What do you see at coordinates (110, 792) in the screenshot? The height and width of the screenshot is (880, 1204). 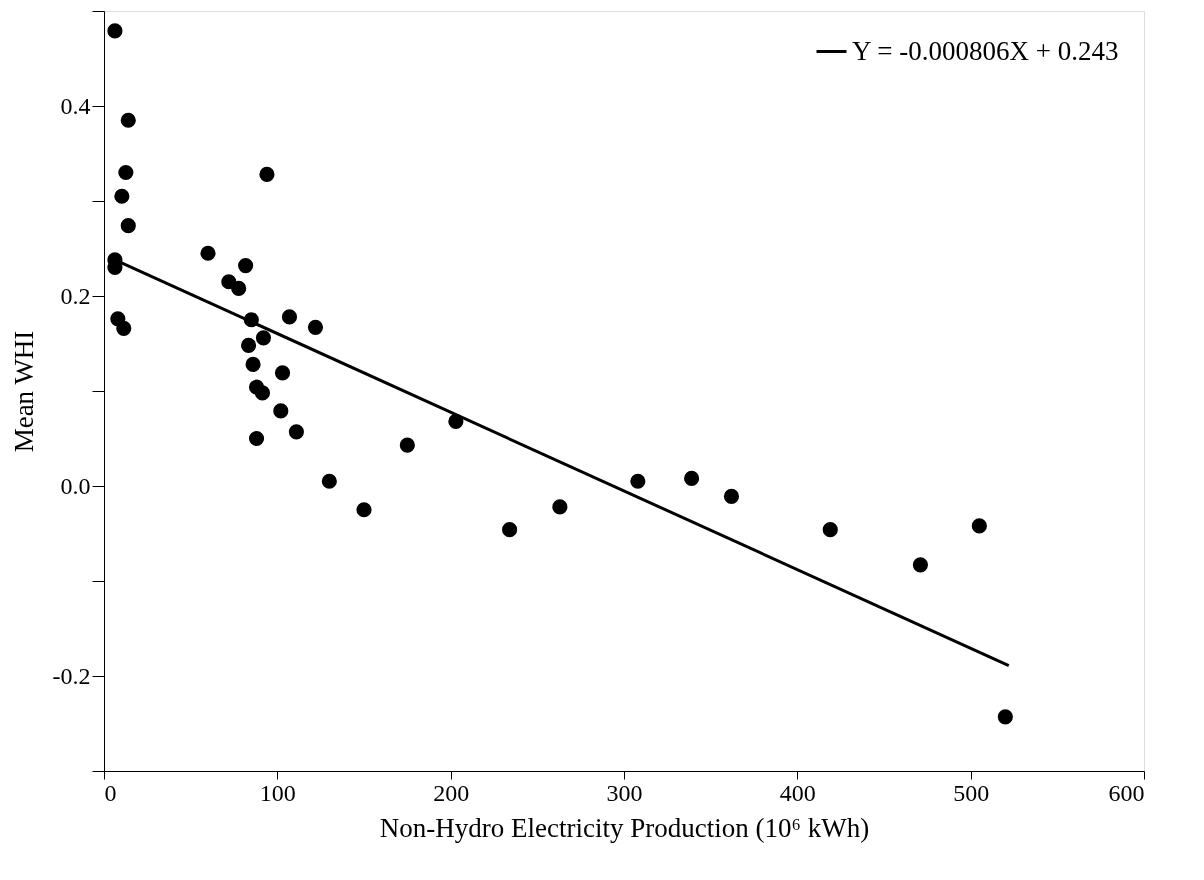 I see `x-tick-label: 0` at bounding box center [110, 792].